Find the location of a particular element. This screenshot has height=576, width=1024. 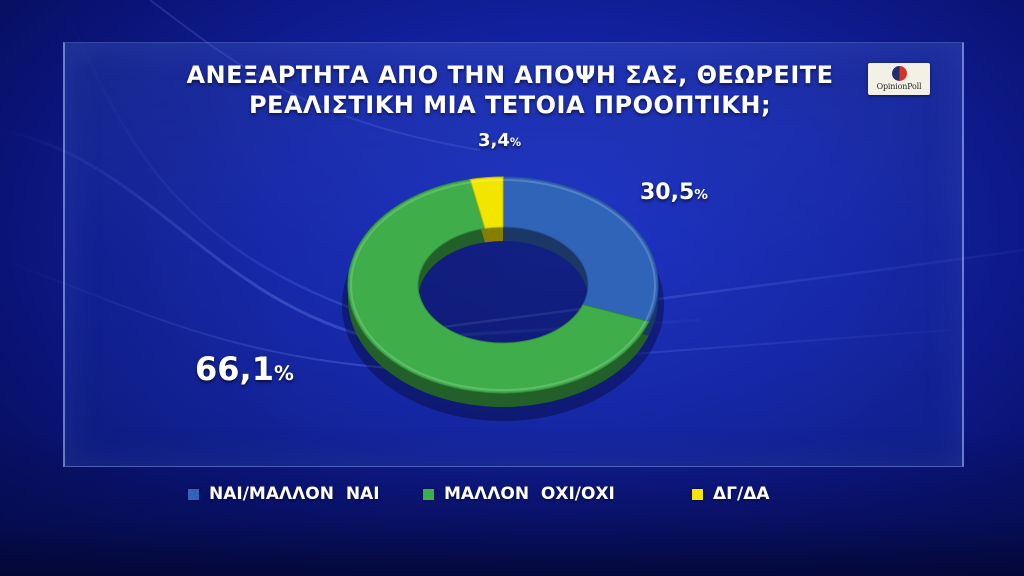

slice-value-label: 30,5% is located at coordinates (674, 192).